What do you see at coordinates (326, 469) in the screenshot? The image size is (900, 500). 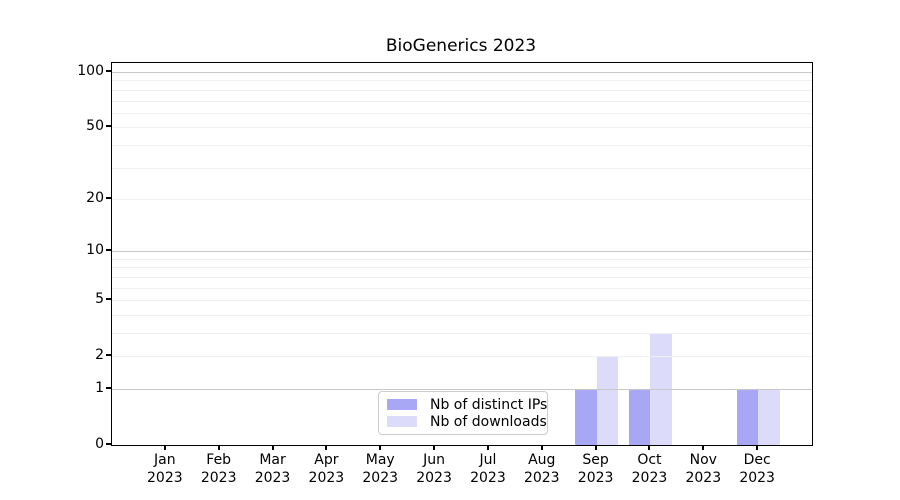 I see `x-tick-label: Apr 2023` at bounding box center [326, 469].